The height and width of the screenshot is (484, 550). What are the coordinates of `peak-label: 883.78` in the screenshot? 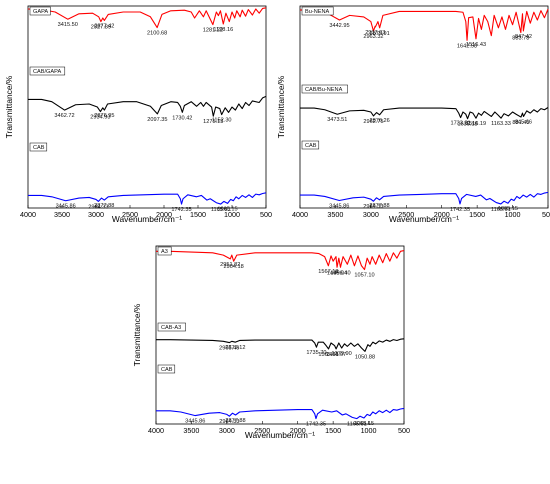 It's located at (520, 39).